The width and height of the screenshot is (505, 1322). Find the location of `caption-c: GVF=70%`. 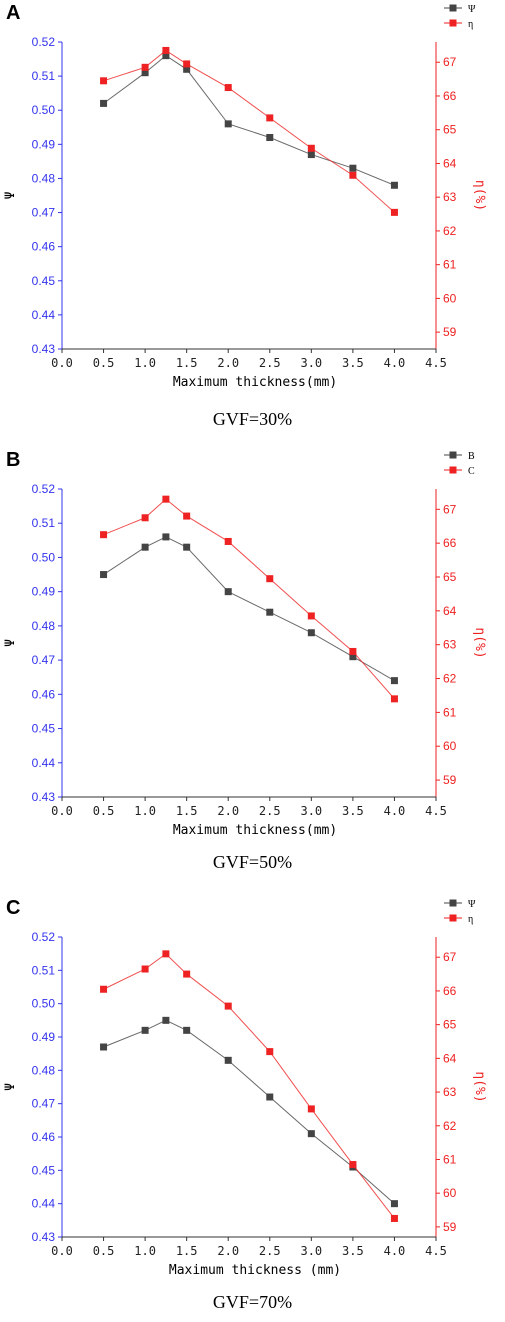

caption-c: GVF=70% is located at coordinates (252, 1302).